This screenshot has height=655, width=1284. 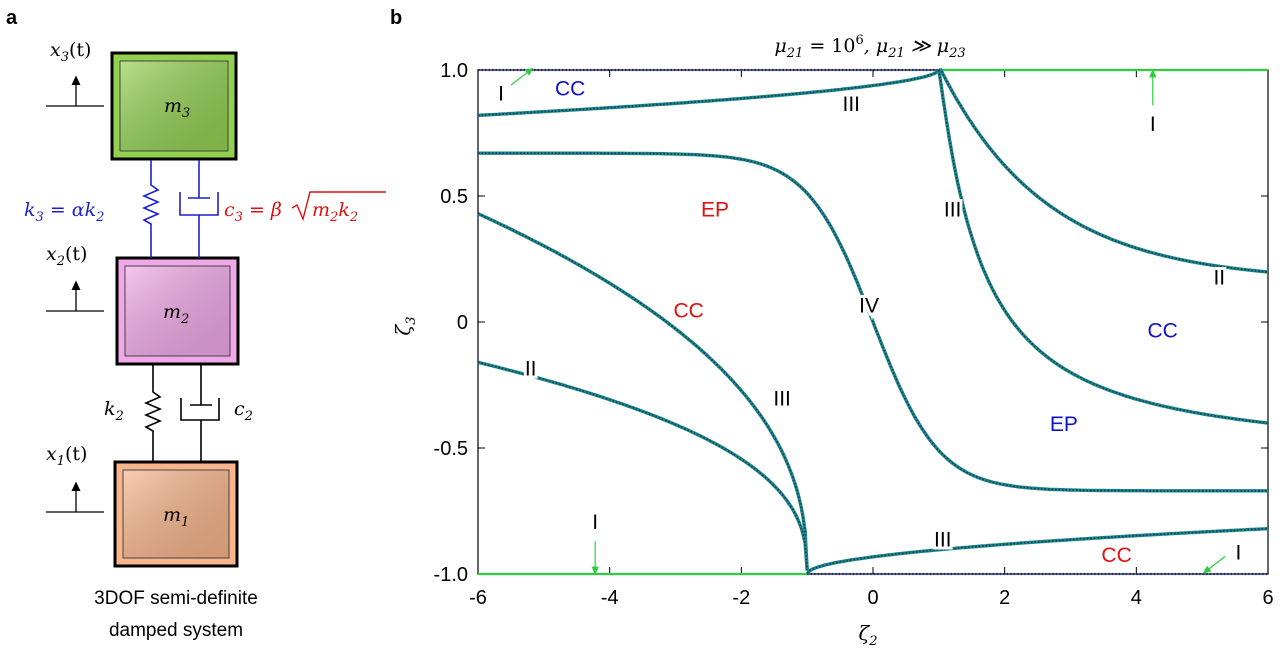 What do you see at coordinates (1267, 598) in the screenshot?
I see `x-tick-label: 6` at bounding box center [1267, 598].